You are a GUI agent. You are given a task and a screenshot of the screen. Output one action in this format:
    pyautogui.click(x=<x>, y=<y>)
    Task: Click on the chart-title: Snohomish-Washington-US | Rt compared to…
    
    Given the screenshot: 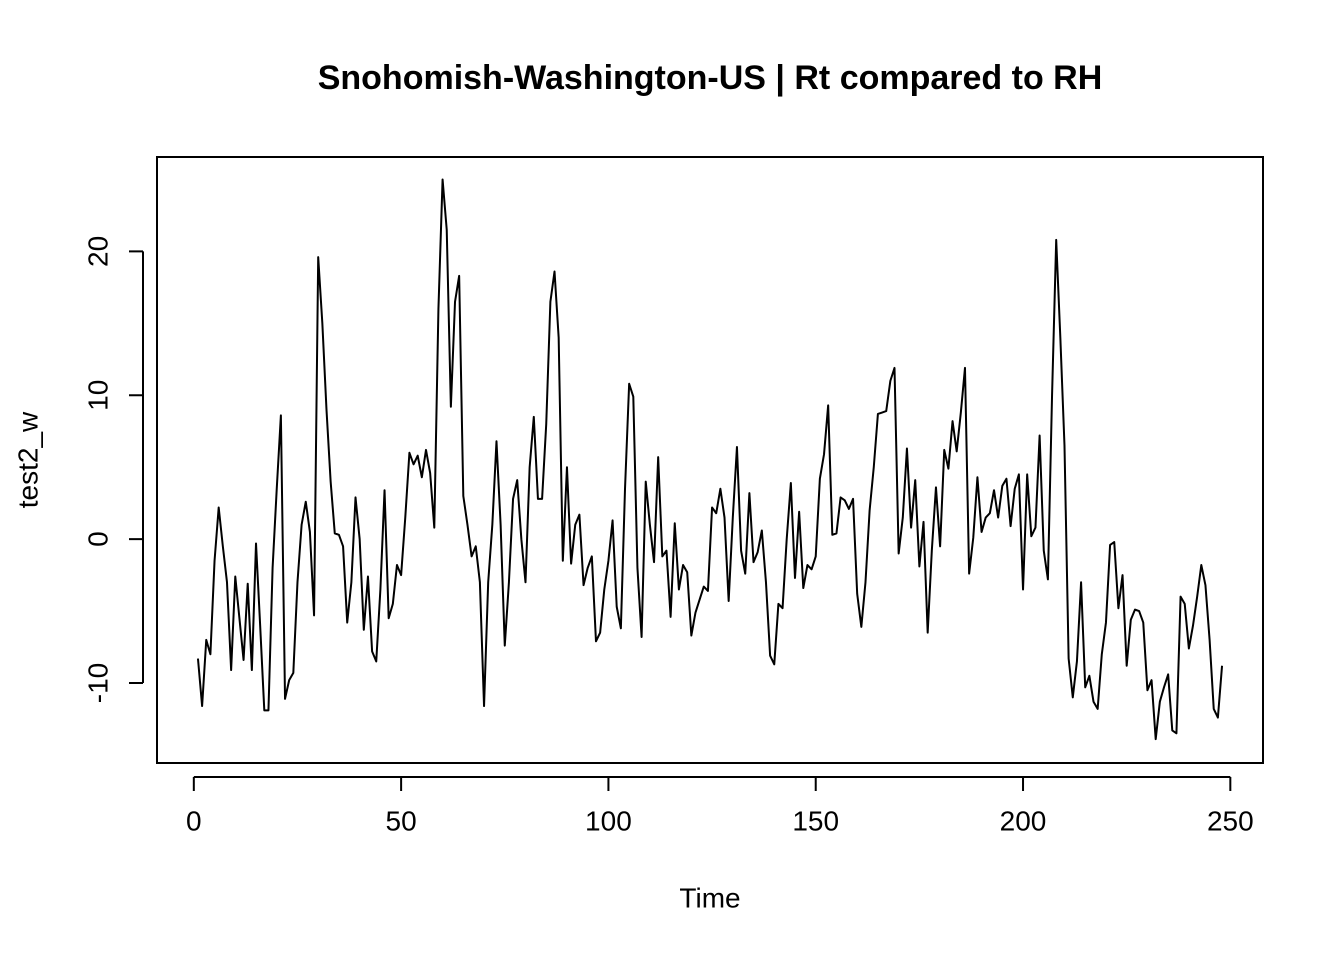 What is the action you would take?
    pyautogui.click(x=710, y=78)
    